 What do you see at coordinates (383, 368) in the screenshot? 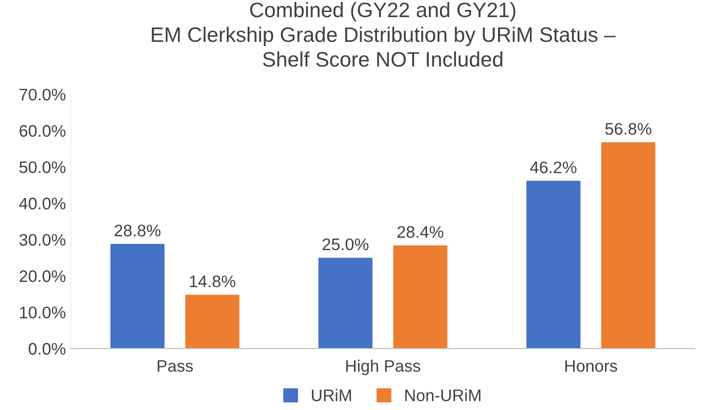
I see `x-tick-label: High Pass` at bounding box center [383, 368].